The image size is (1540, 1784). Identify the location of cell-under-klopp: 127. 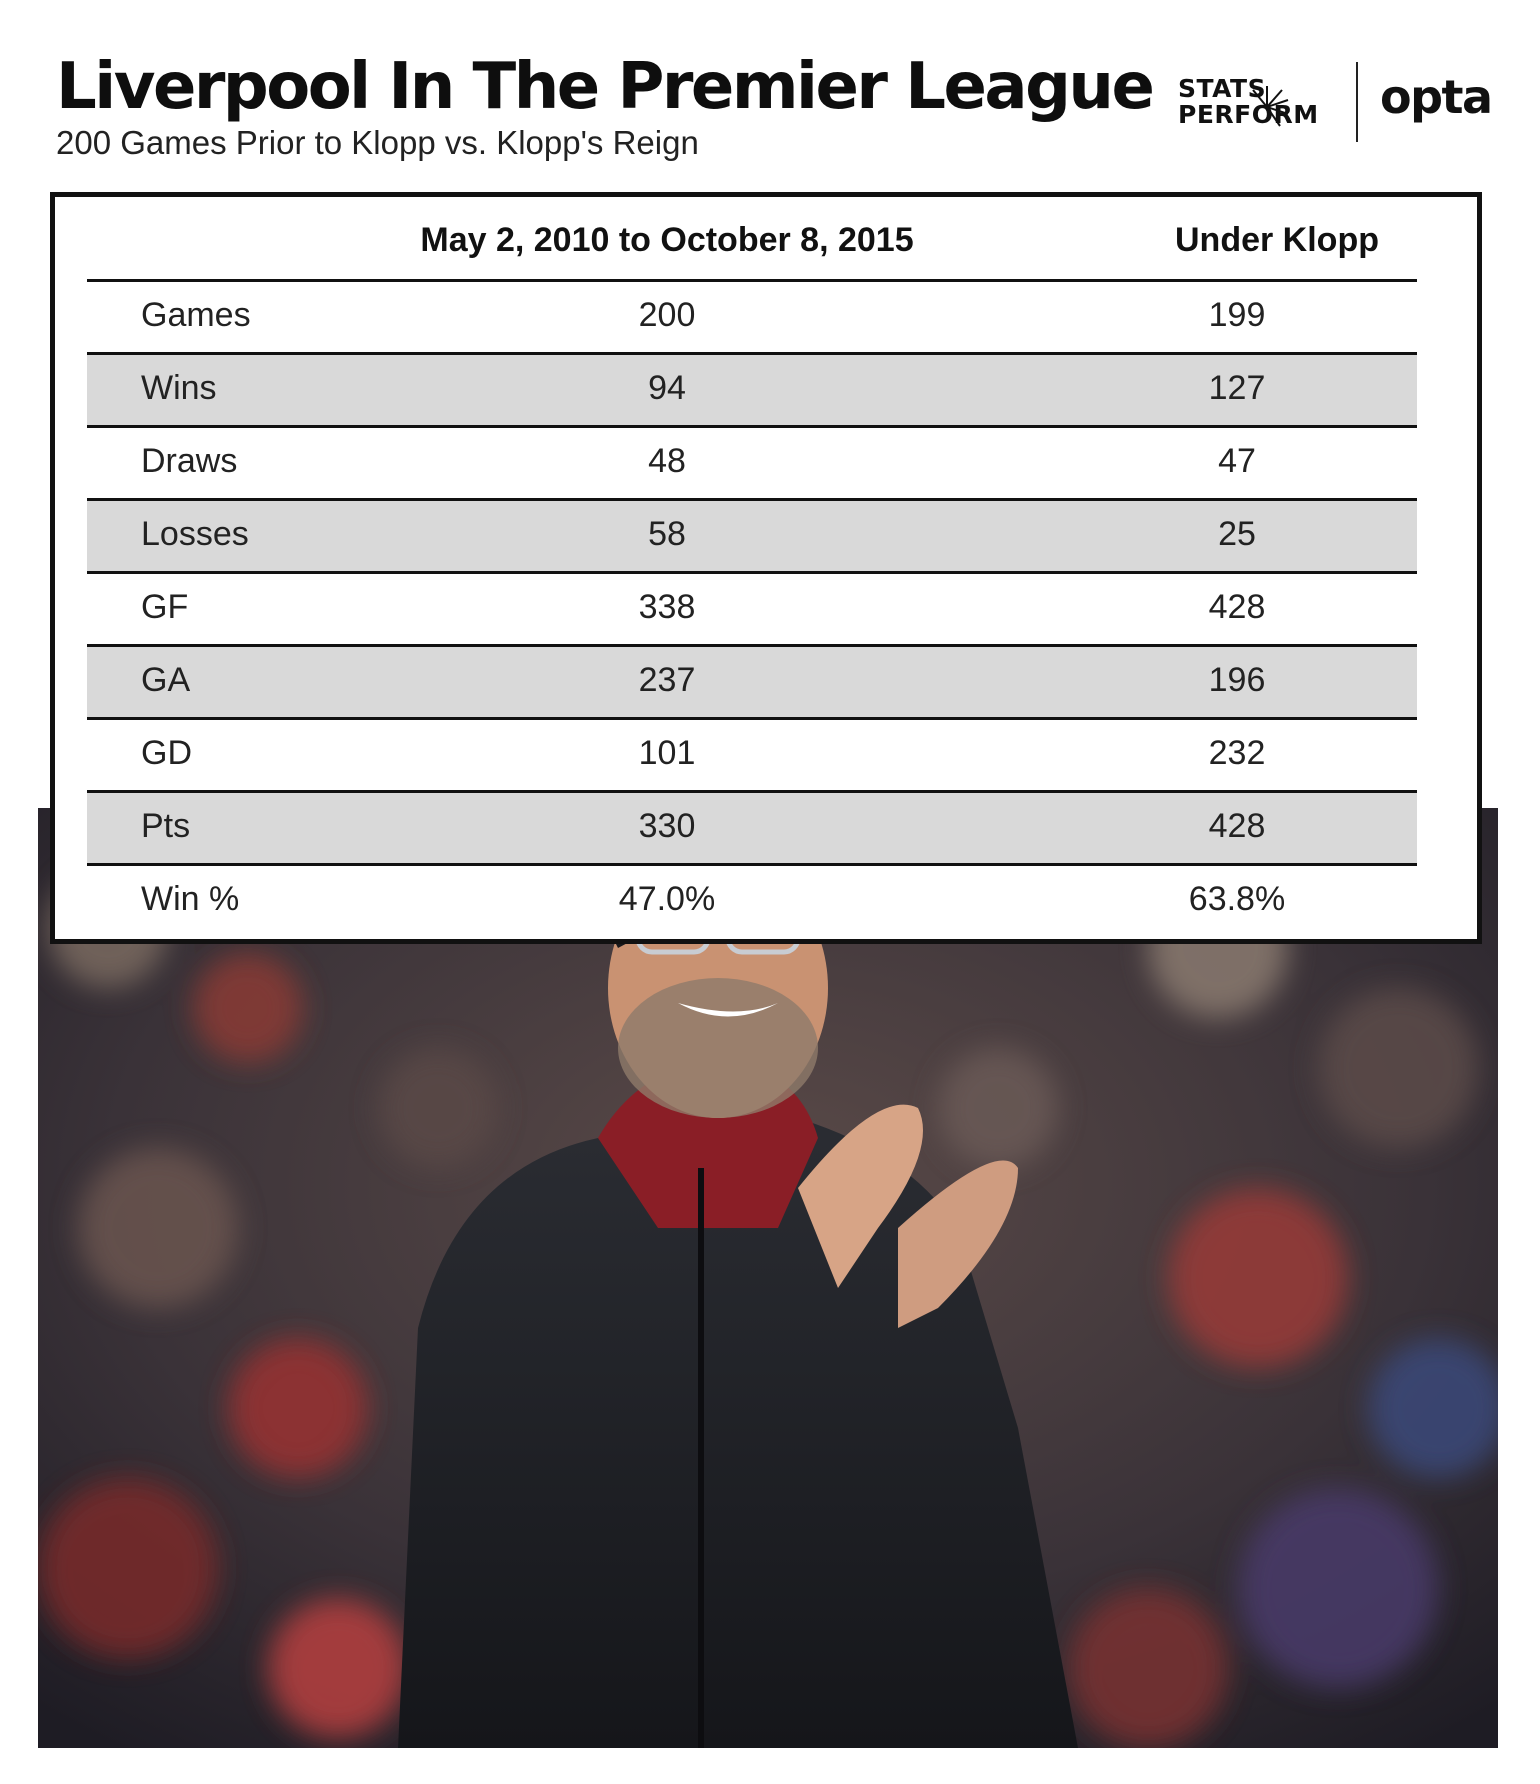
(1237, 388).